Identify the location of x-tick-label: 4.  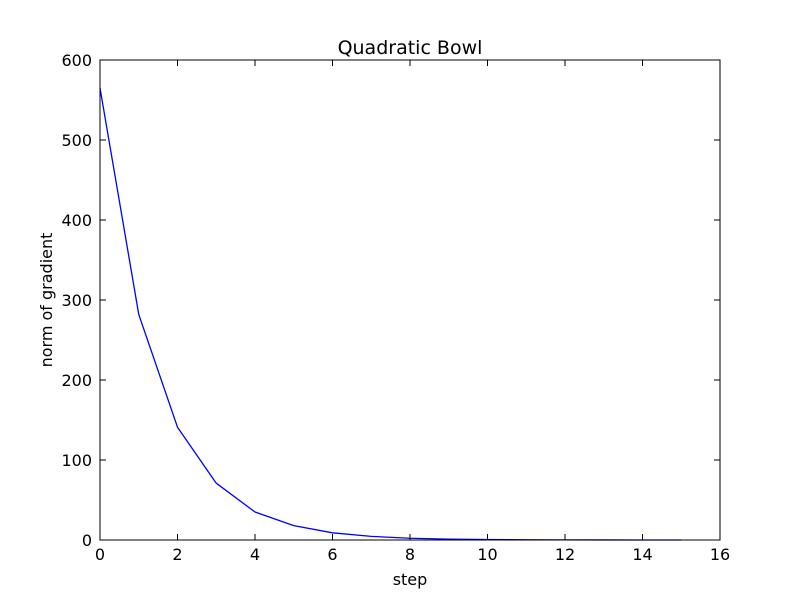
(255, 554).